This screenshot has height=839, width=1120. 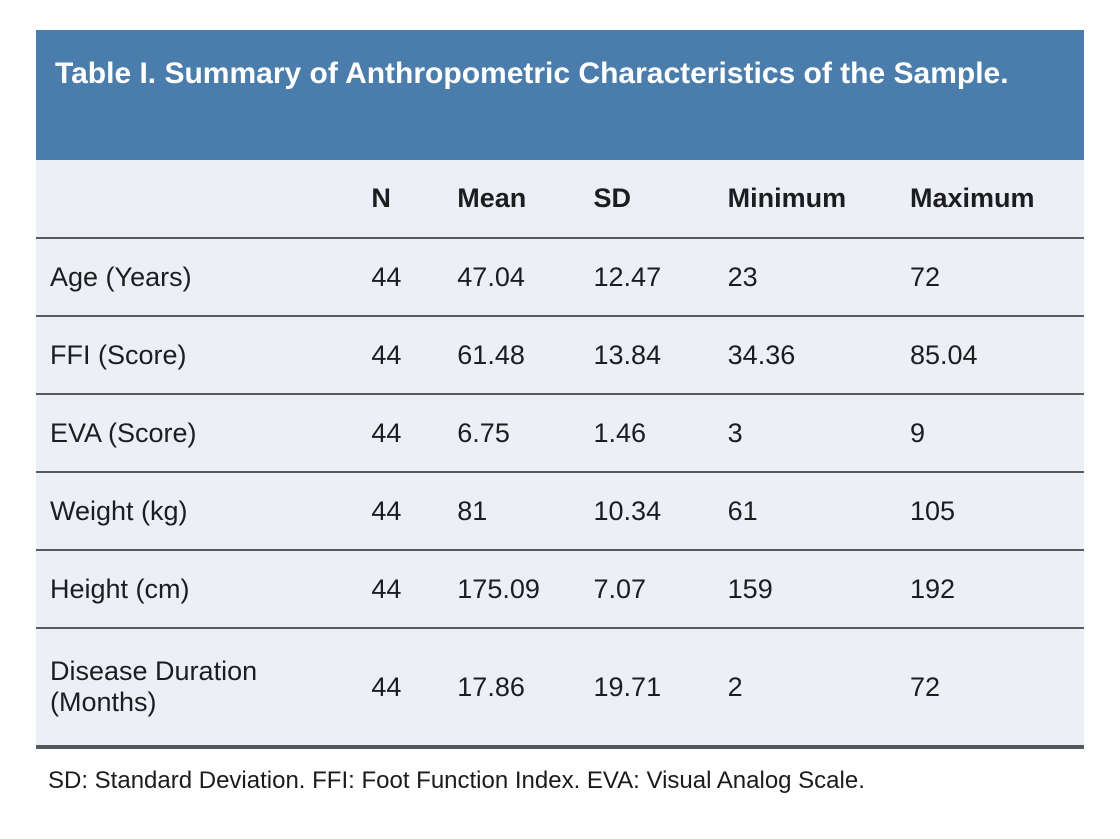 I want to click on table-header-row: N Mean SD Minimum Maximum, so click(x=560, y=199).